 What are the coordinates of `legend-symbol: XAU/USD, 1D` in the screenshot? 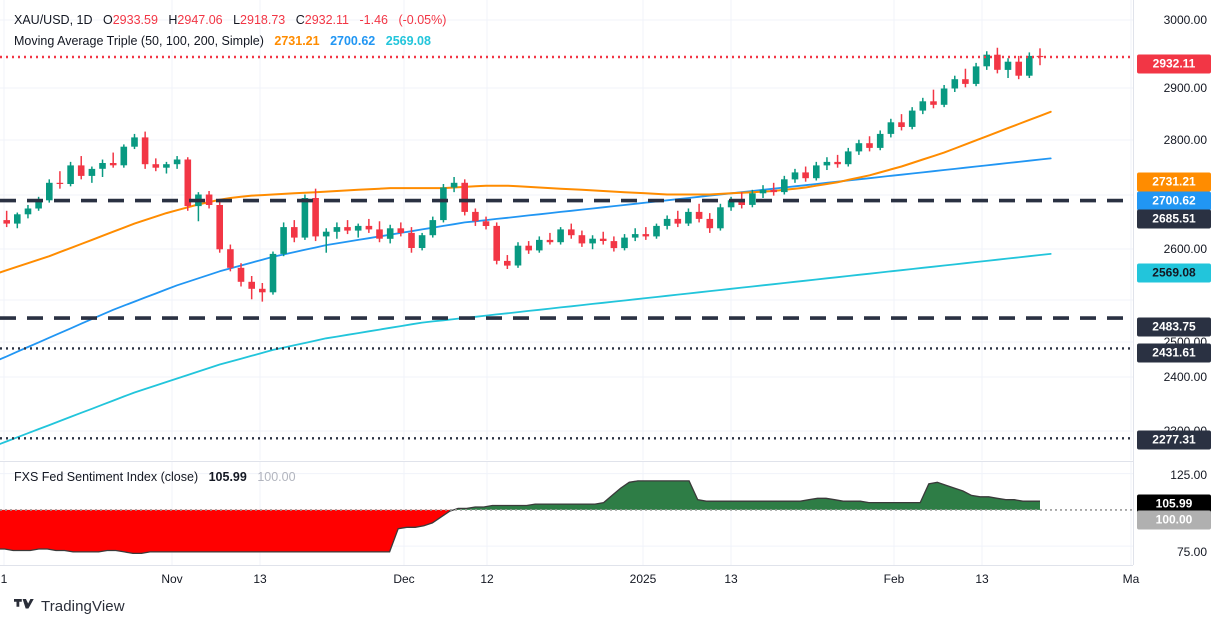 It's located at (53, 20).